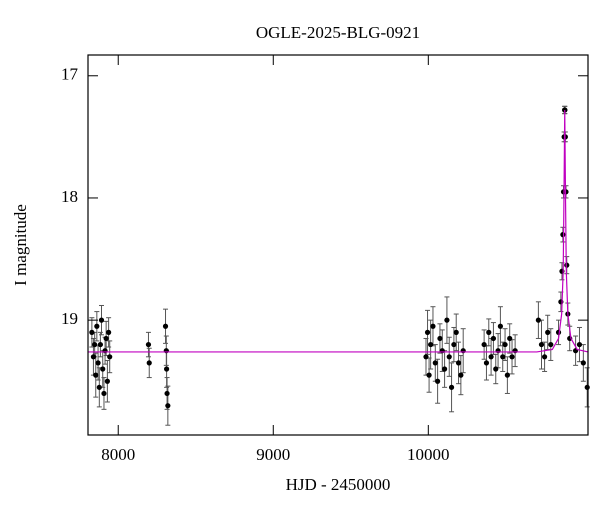  What do you see at coordinates (273, 454) in the screenshot?
I see `x-tick-label: 9000` at bounding box center [273, 454].